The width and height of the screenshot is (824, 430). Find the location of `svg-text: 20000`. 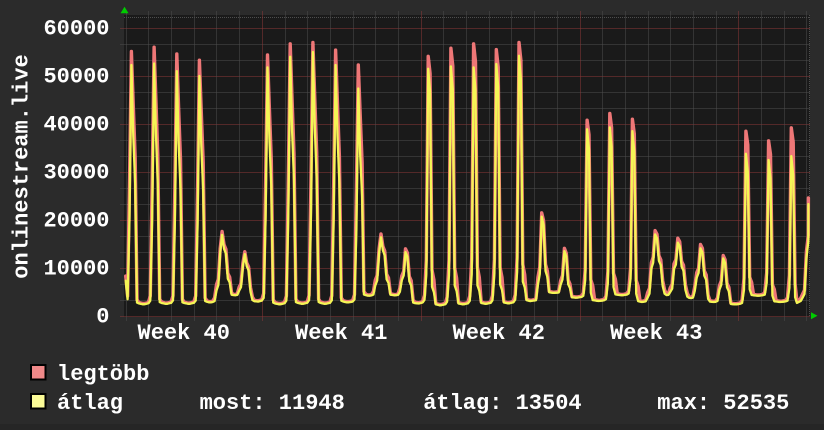

svg-text: 20000 is located at coordinates (76, 220).